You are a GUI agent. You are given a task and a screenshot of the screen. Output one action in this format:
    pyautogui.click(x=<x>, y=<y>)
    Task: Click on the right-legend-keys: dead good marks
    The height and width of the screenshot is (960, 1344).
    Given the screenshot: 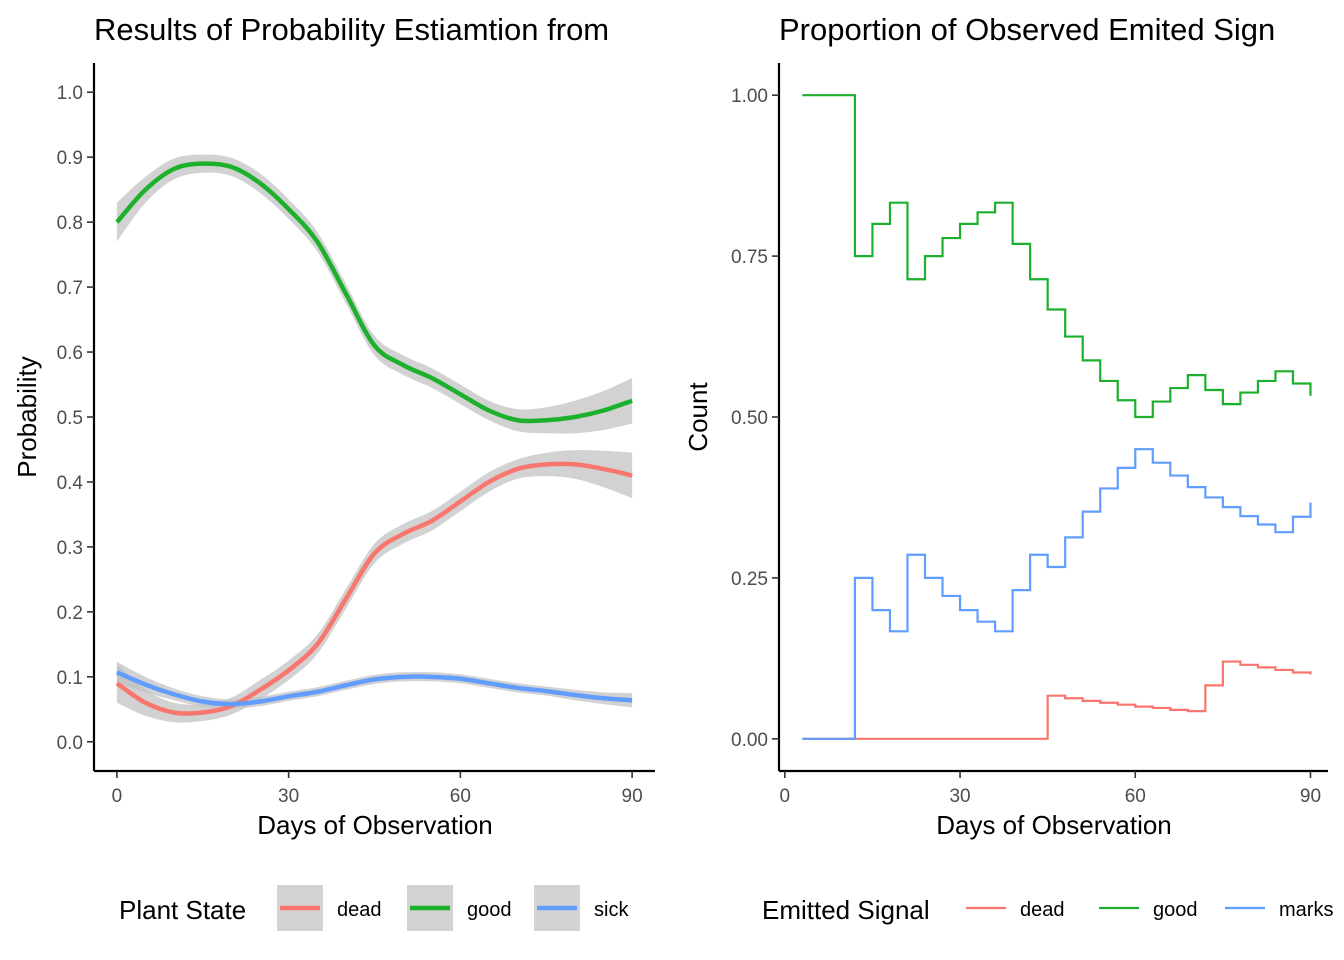 What is the action you would take?
    pyautogui.click(x=1149, y=910)
    